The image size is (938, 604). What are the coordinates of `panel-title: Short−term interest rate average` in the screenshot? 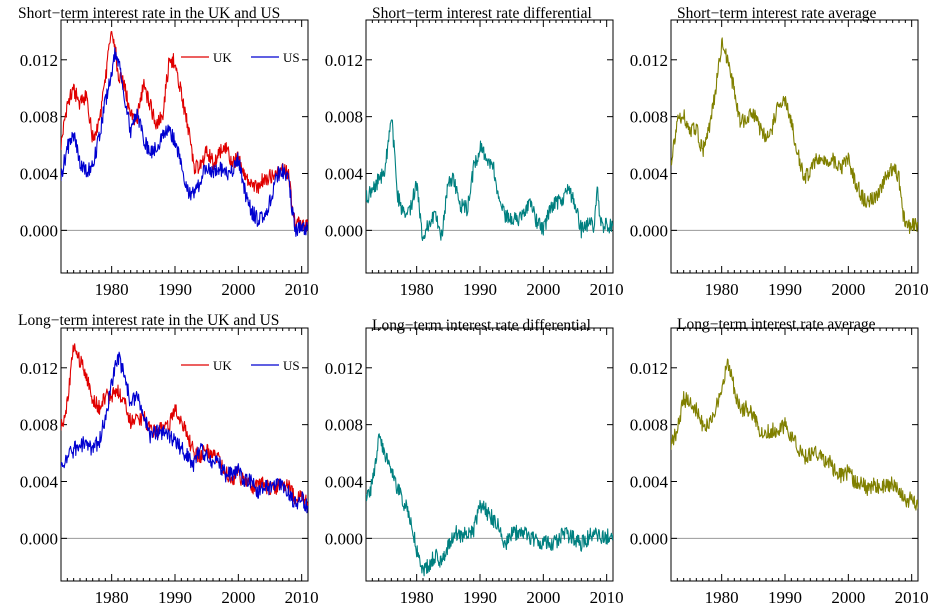 It's located at (777, 13).